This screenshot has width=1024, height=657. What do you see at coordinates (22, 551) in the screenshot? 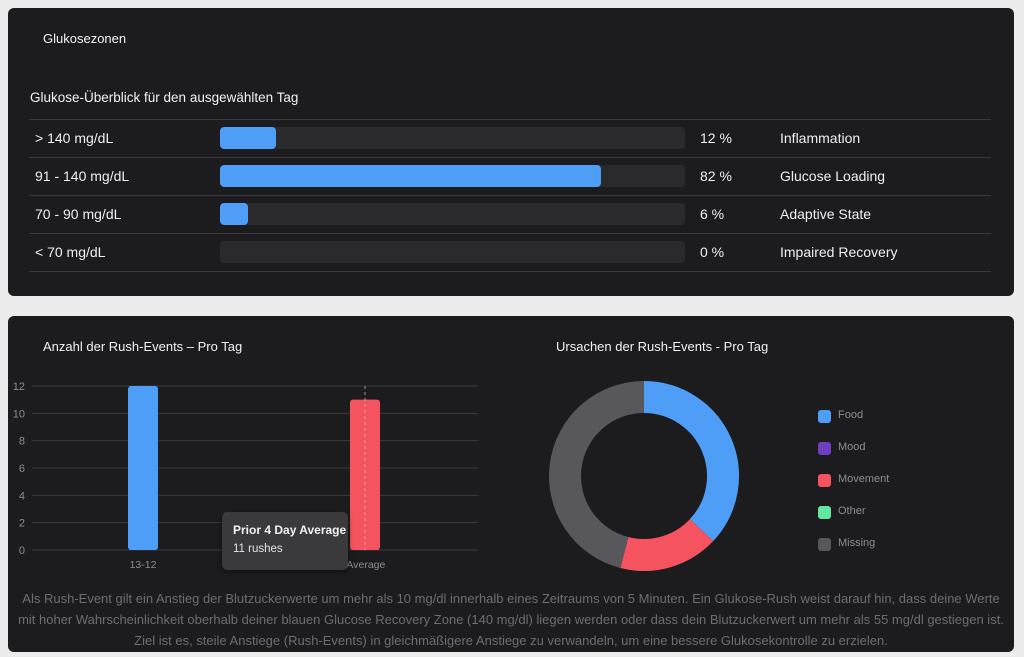
I see `y-tick-label: 0` at bounding box center [22, 551].